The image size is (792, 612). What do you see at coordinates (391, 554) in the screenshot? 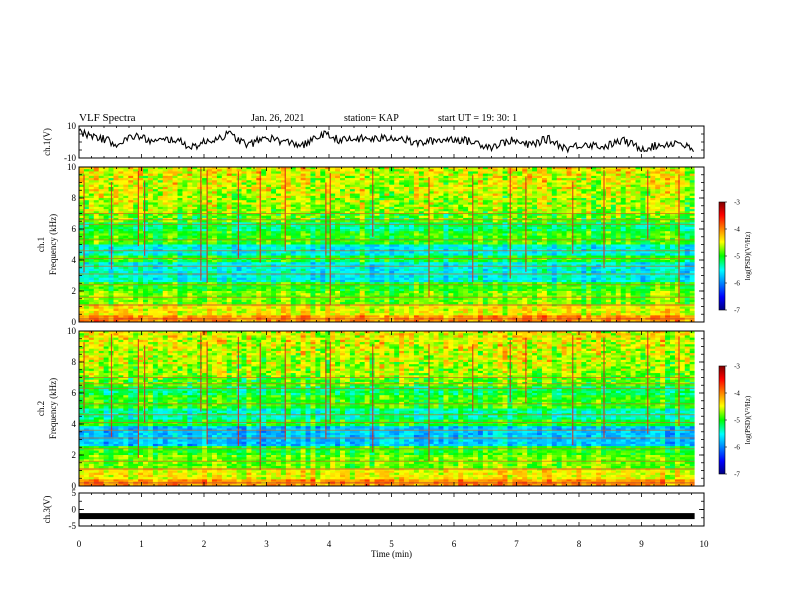
I see `x-axis-label: Time (min)` at bounding box center [391, 554].